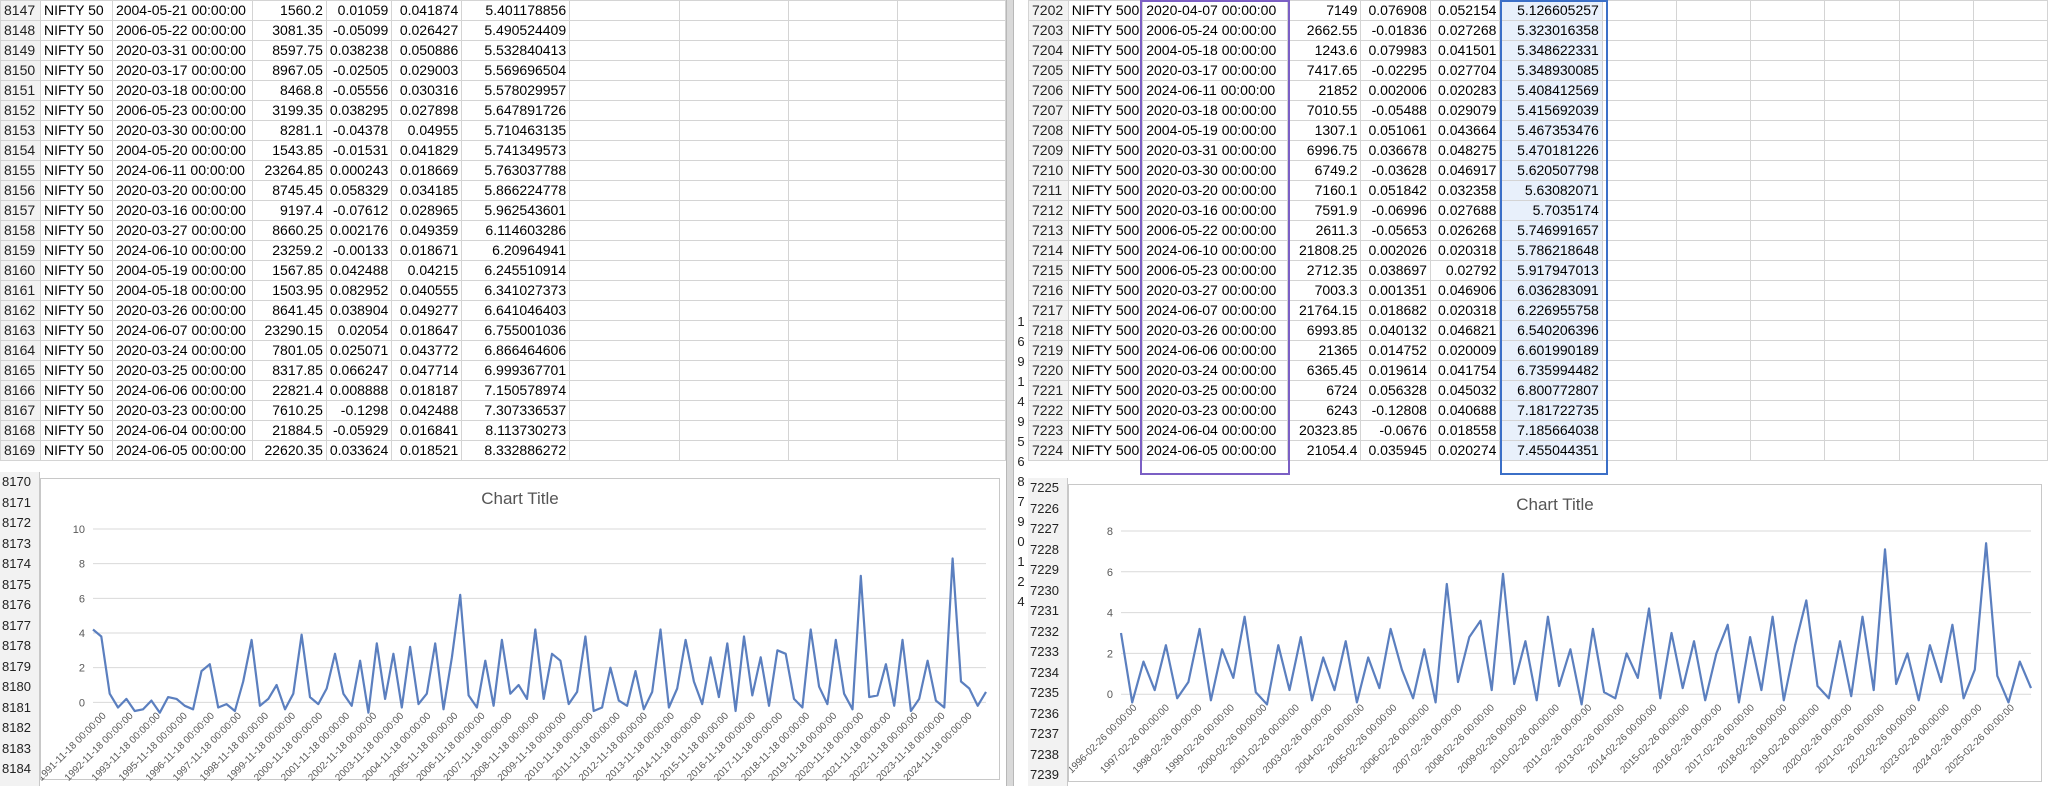 This screenshot has width=2048, height=786. I want to click on date-cell: 2020-03-26 00:00:00, so click(1215, 330).